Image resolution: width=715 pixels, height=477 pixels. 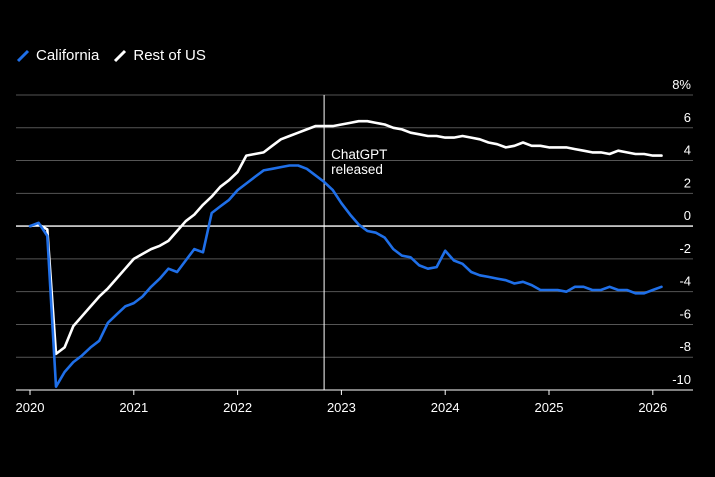 I want to click on x-tick-label: 2024, so click(x=445, y=407).